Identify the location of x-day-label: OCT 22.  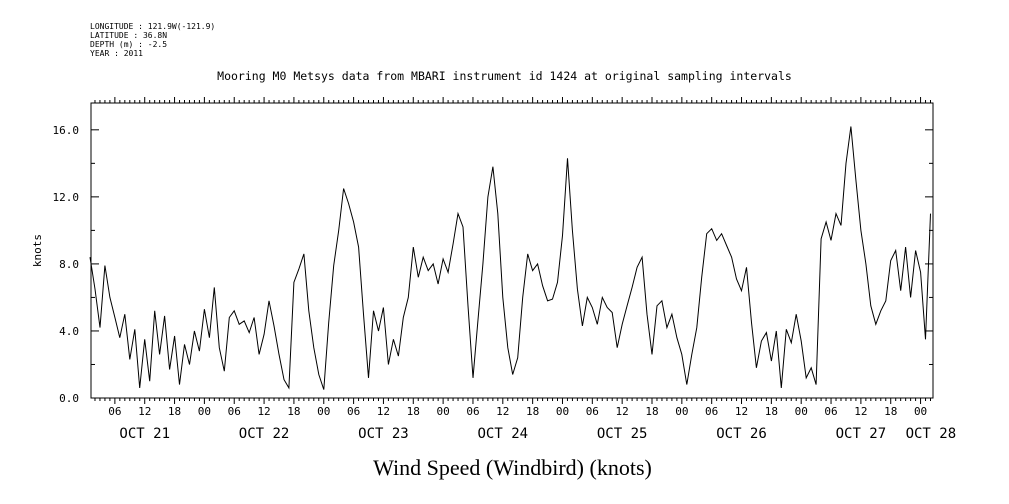
(264, 434).